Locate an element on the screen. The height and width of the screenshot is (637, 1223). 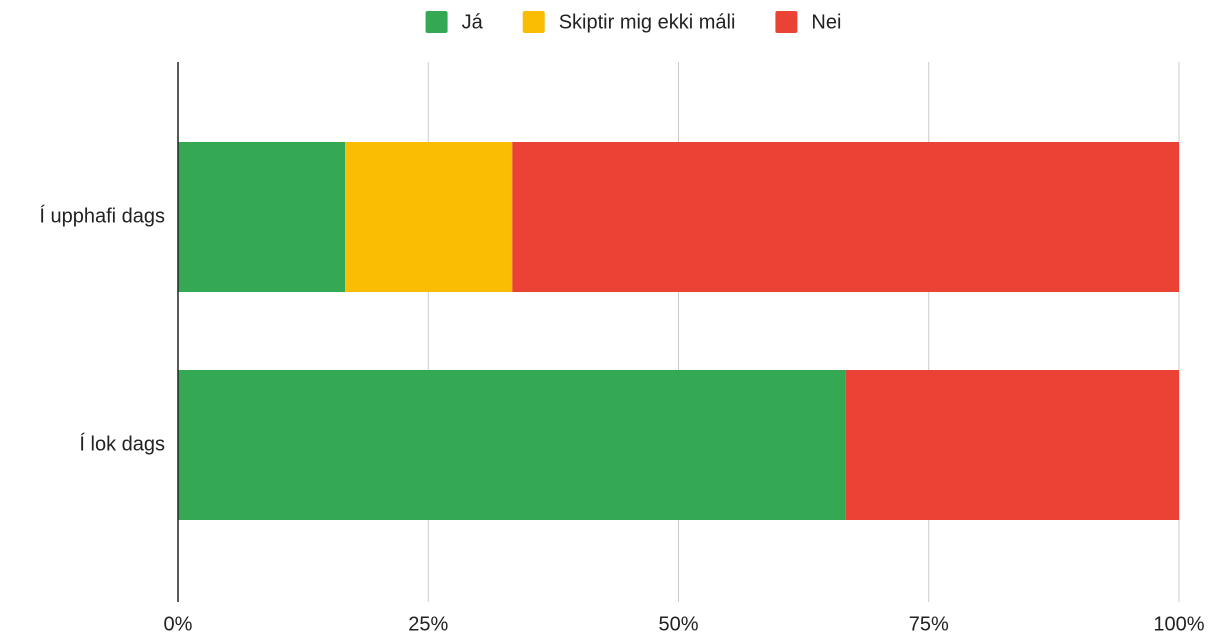
x-tick-label: 0% is located at coordinates (178, 624).